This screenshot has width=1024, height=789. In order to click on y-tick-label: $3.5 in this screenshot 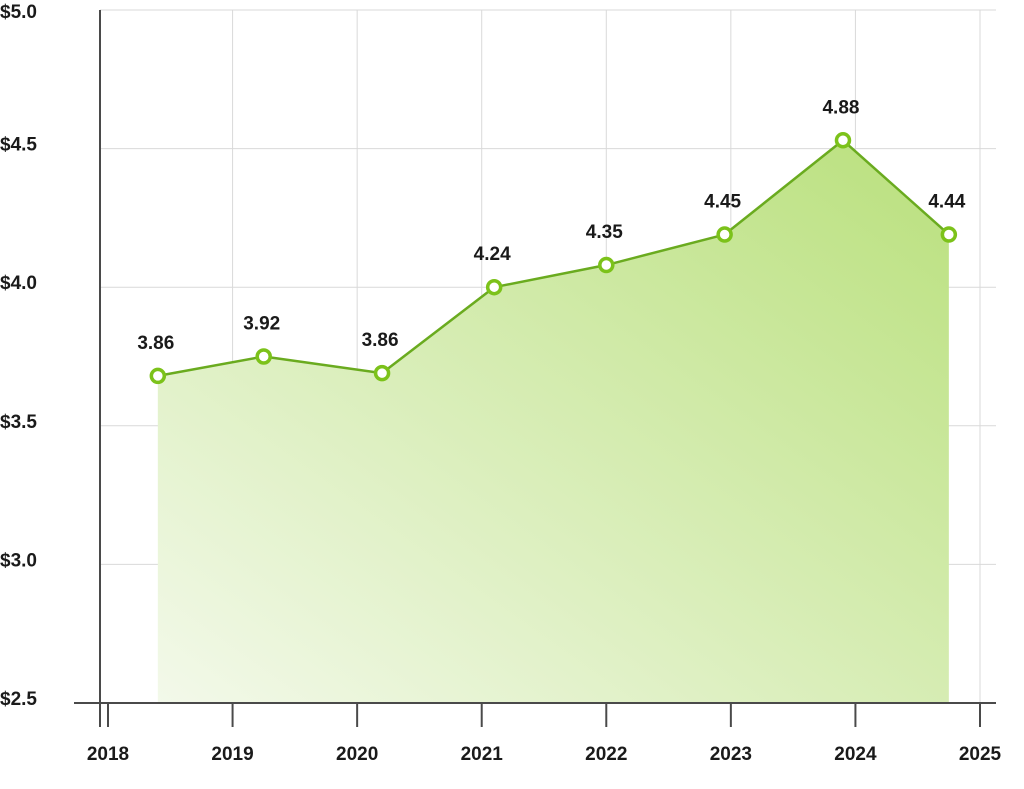, I will do `click(18, 422)`.